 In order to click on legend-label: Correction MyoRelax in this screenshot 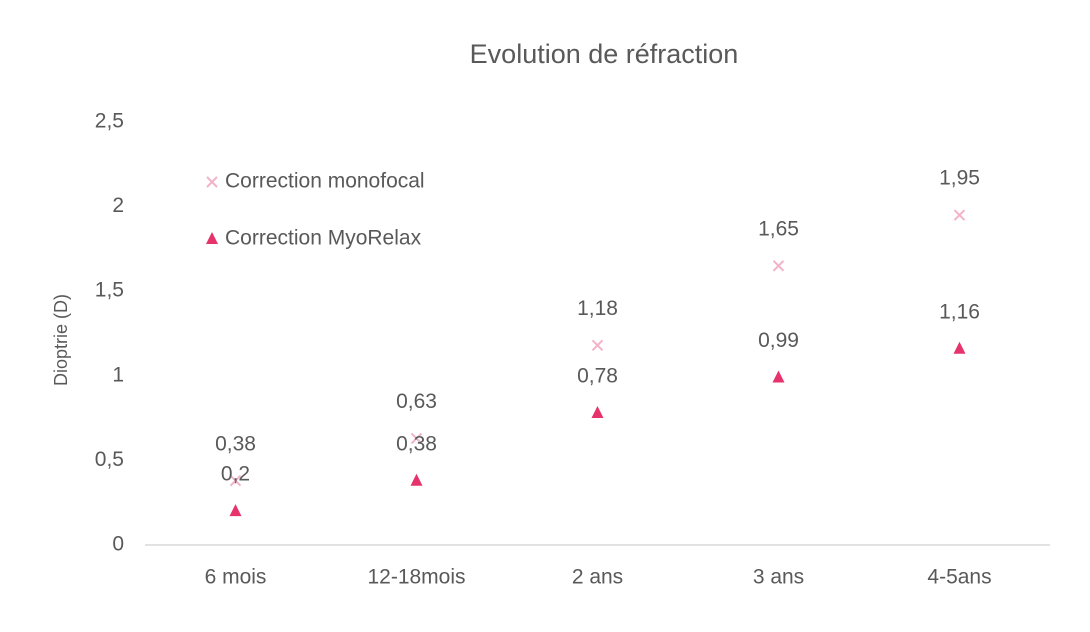, I will do `click(323, 238)`.